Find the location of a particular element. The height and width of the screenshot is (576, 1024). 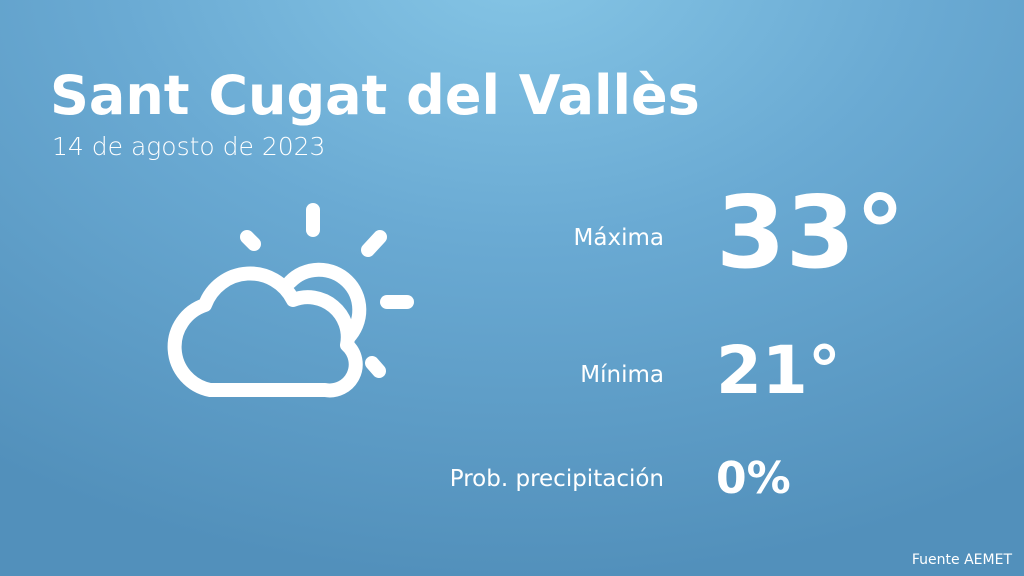

min-label: Mínima is located at coordinates (622, 375).